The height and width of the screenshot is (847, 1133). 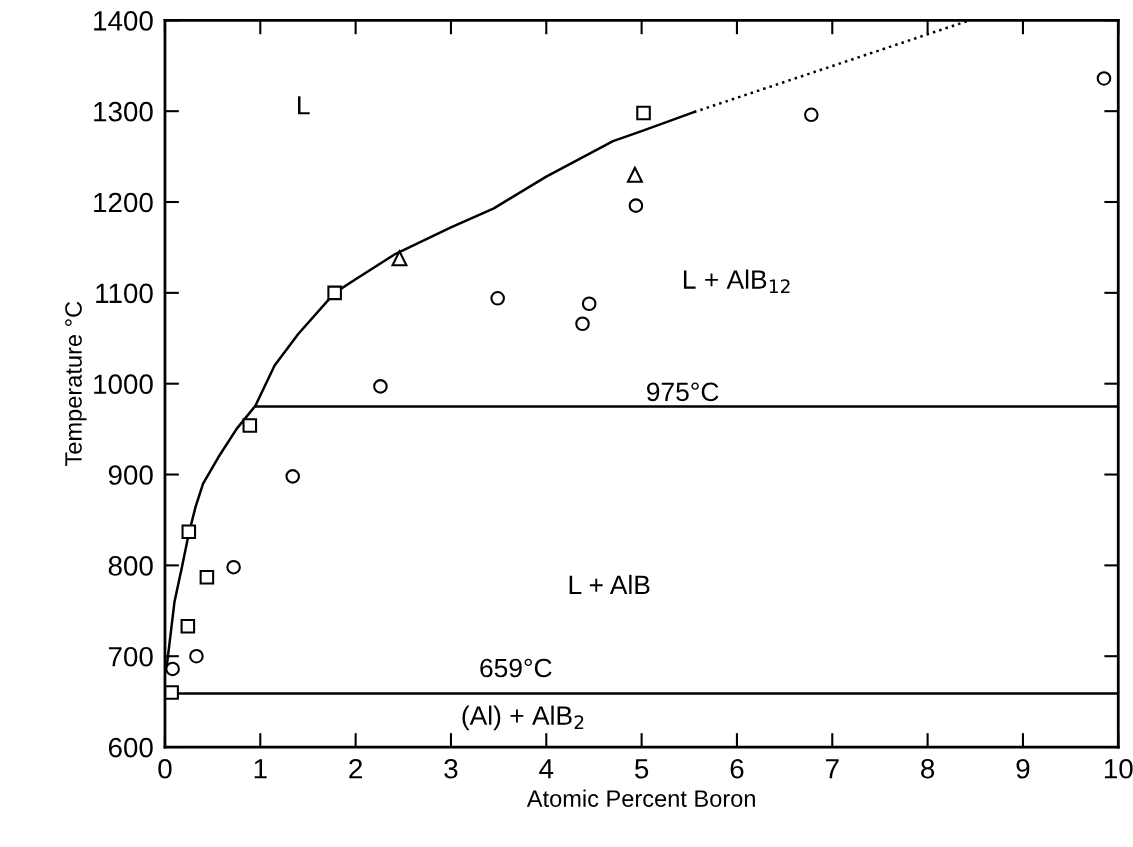 I want to click on annotation: (Al) + AlB$_{2}$, so click(x=523, y=718).